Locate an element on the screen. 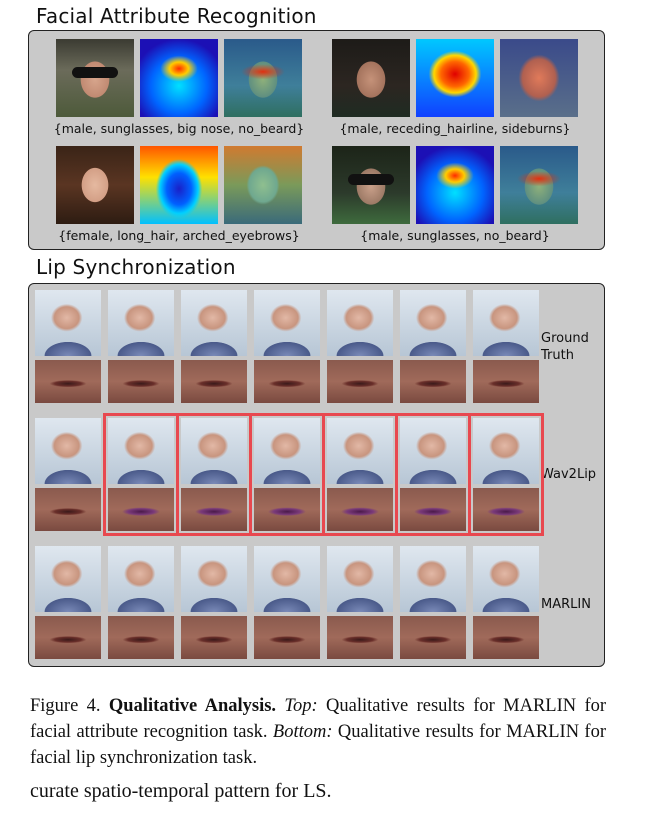 The width and height of the screenshot is (671, 814). far-caption: {male, receding_hairline, sideburns} is located at coordinates (455, 128).